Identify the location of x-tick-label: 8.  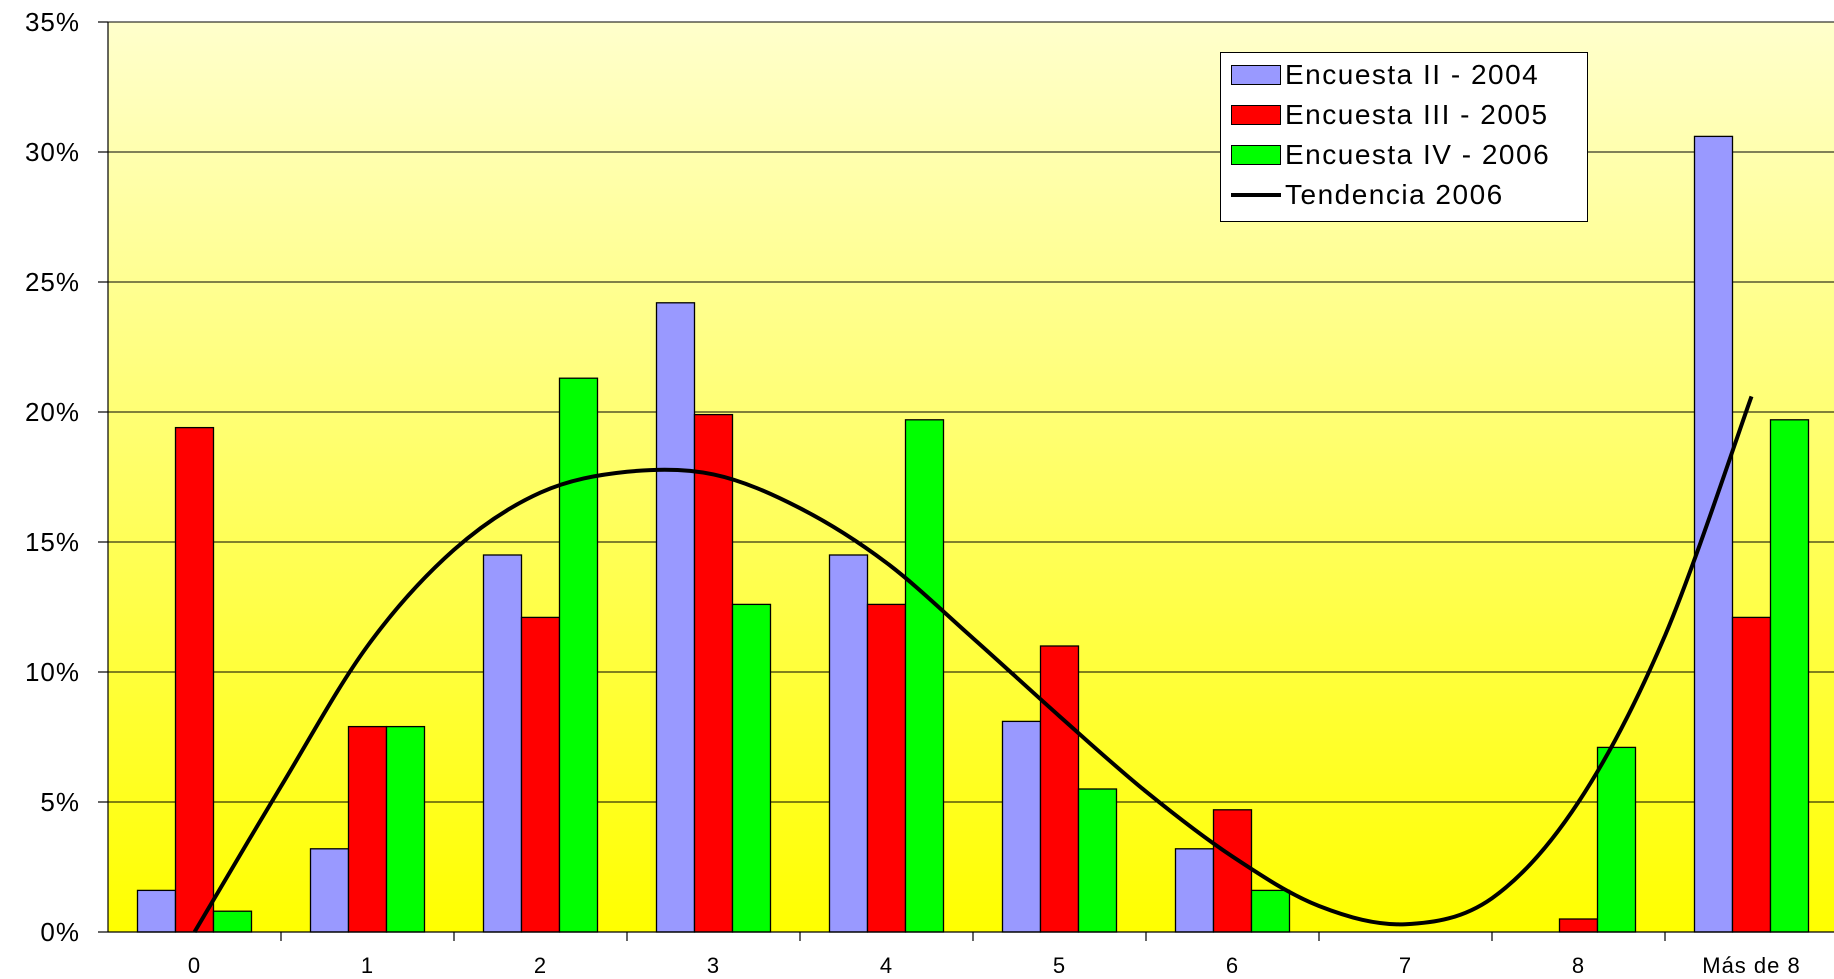
(1578, 965).